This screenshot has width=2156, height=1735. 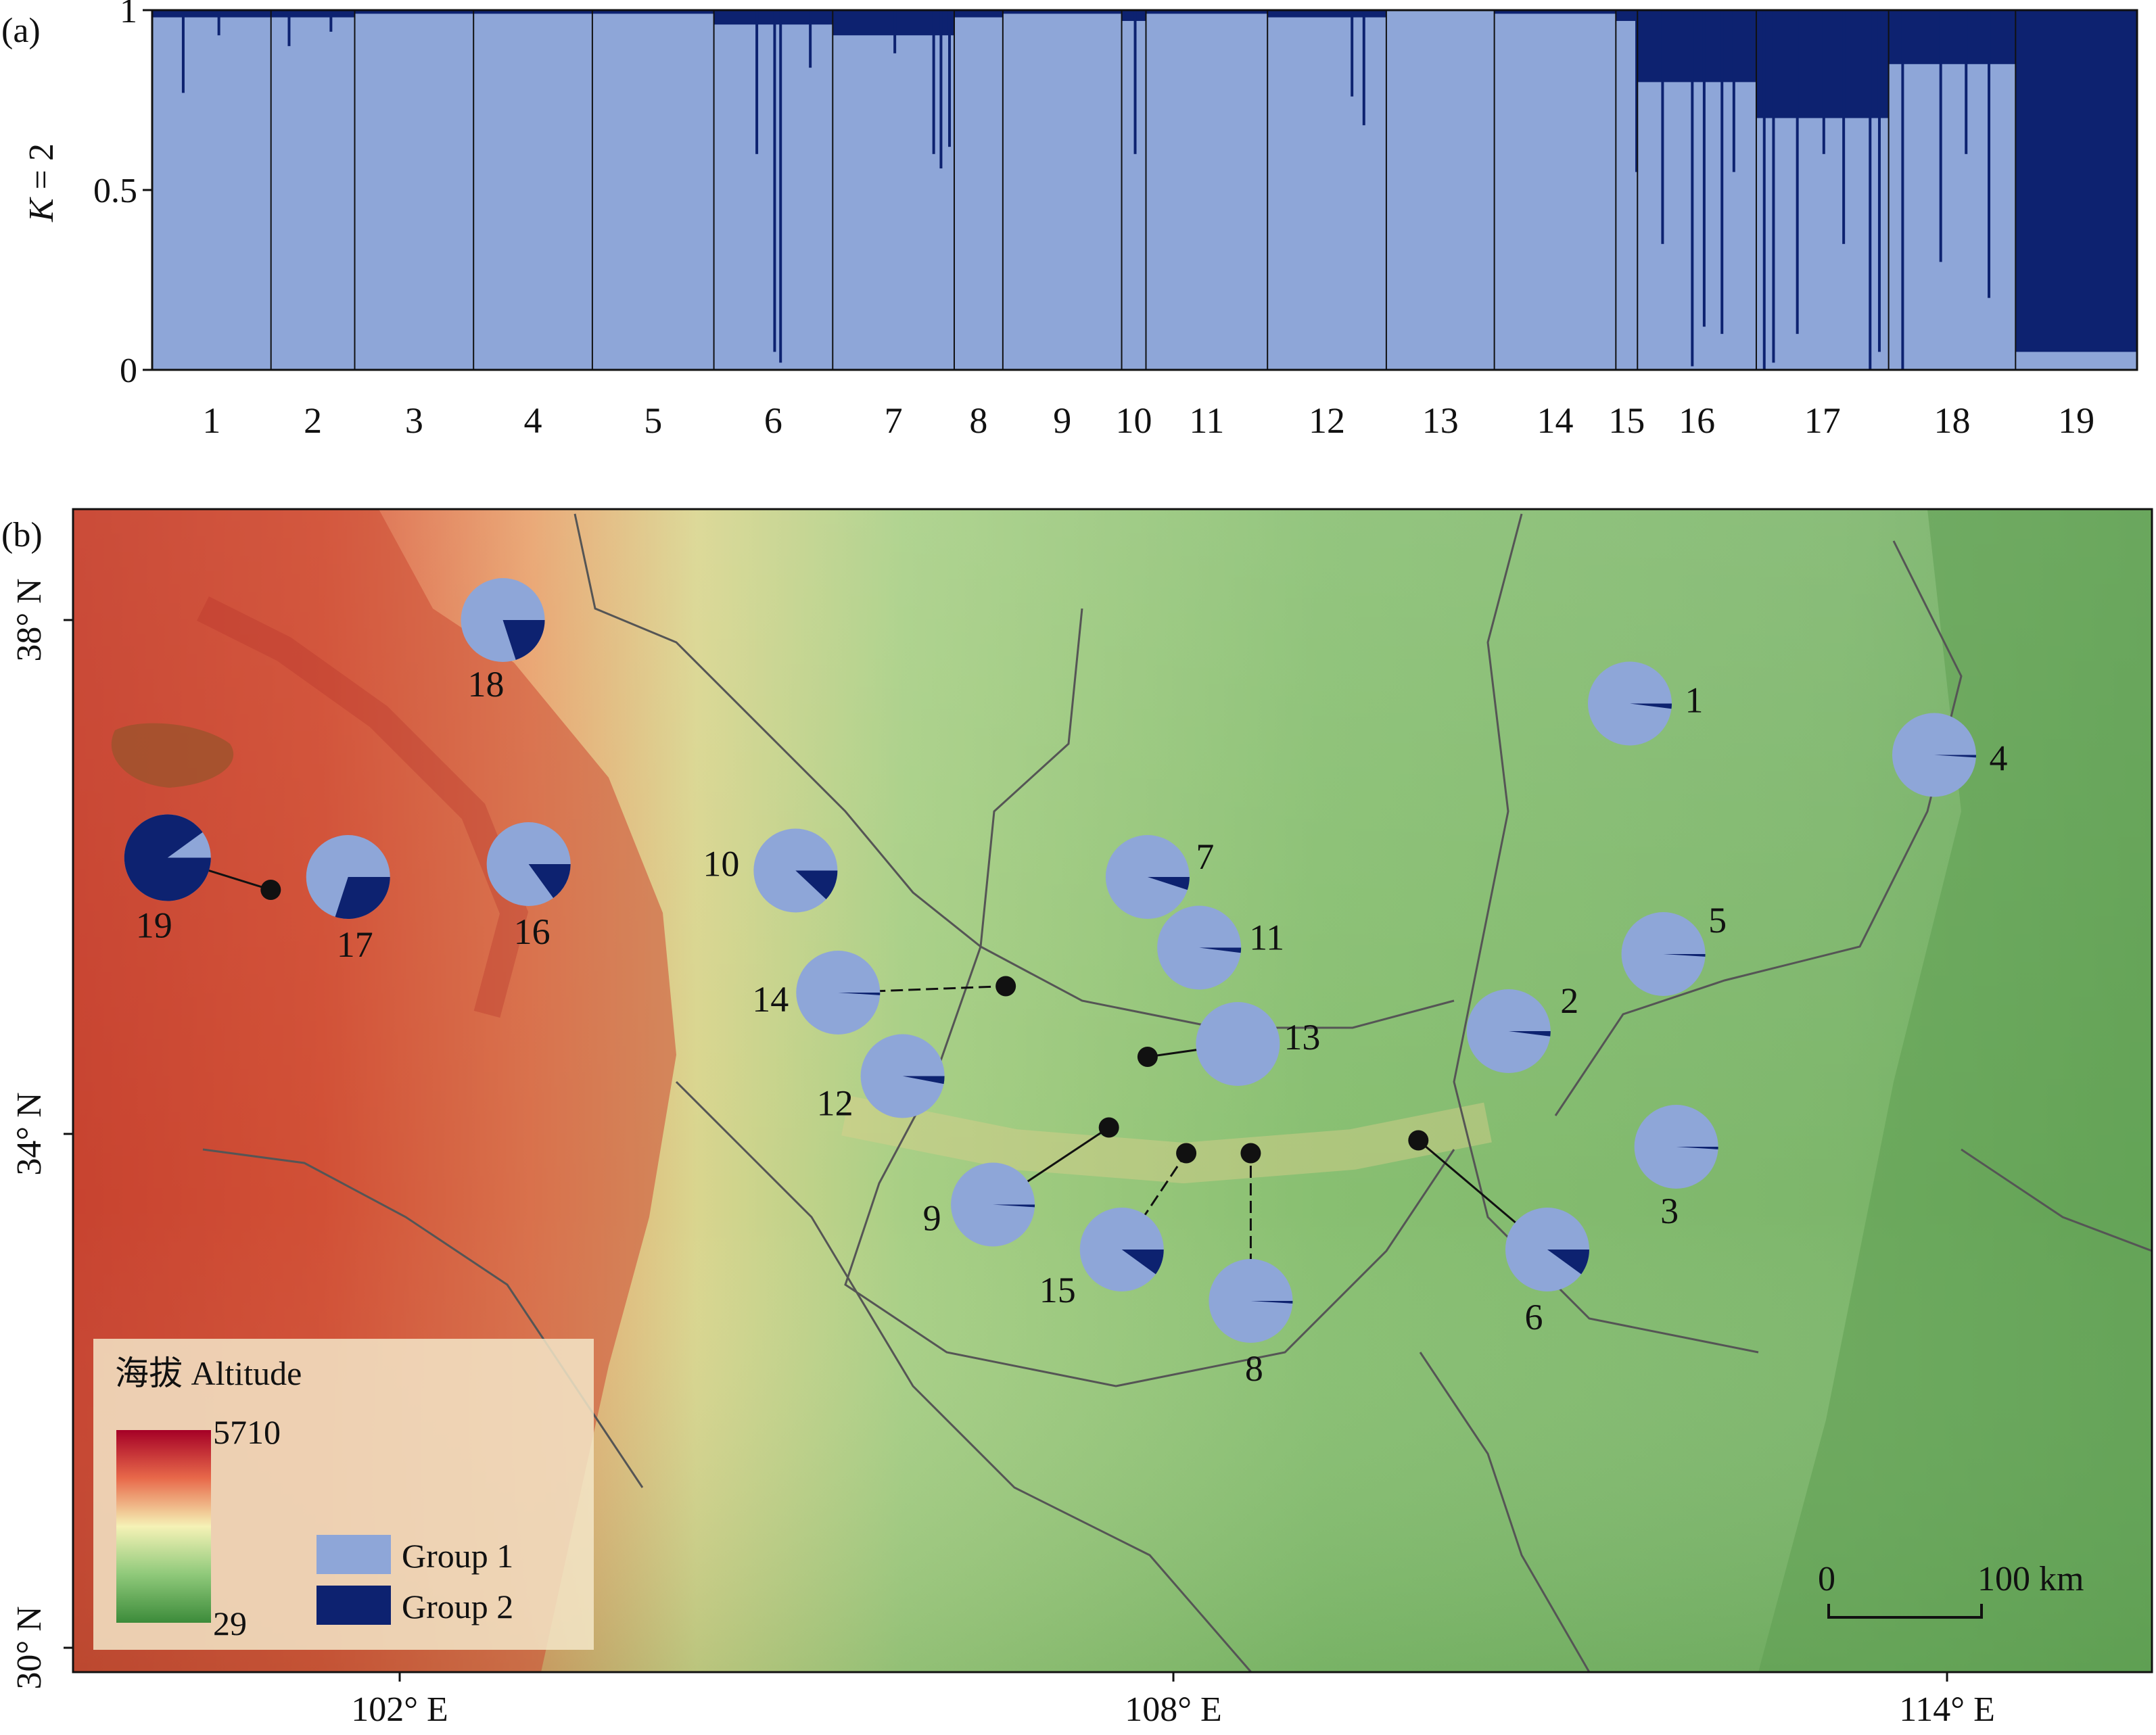 What do you see at coordinates (154, 925) in the screenshot?
I see `pie-label-19: 19` at bounding box center [154, 925].